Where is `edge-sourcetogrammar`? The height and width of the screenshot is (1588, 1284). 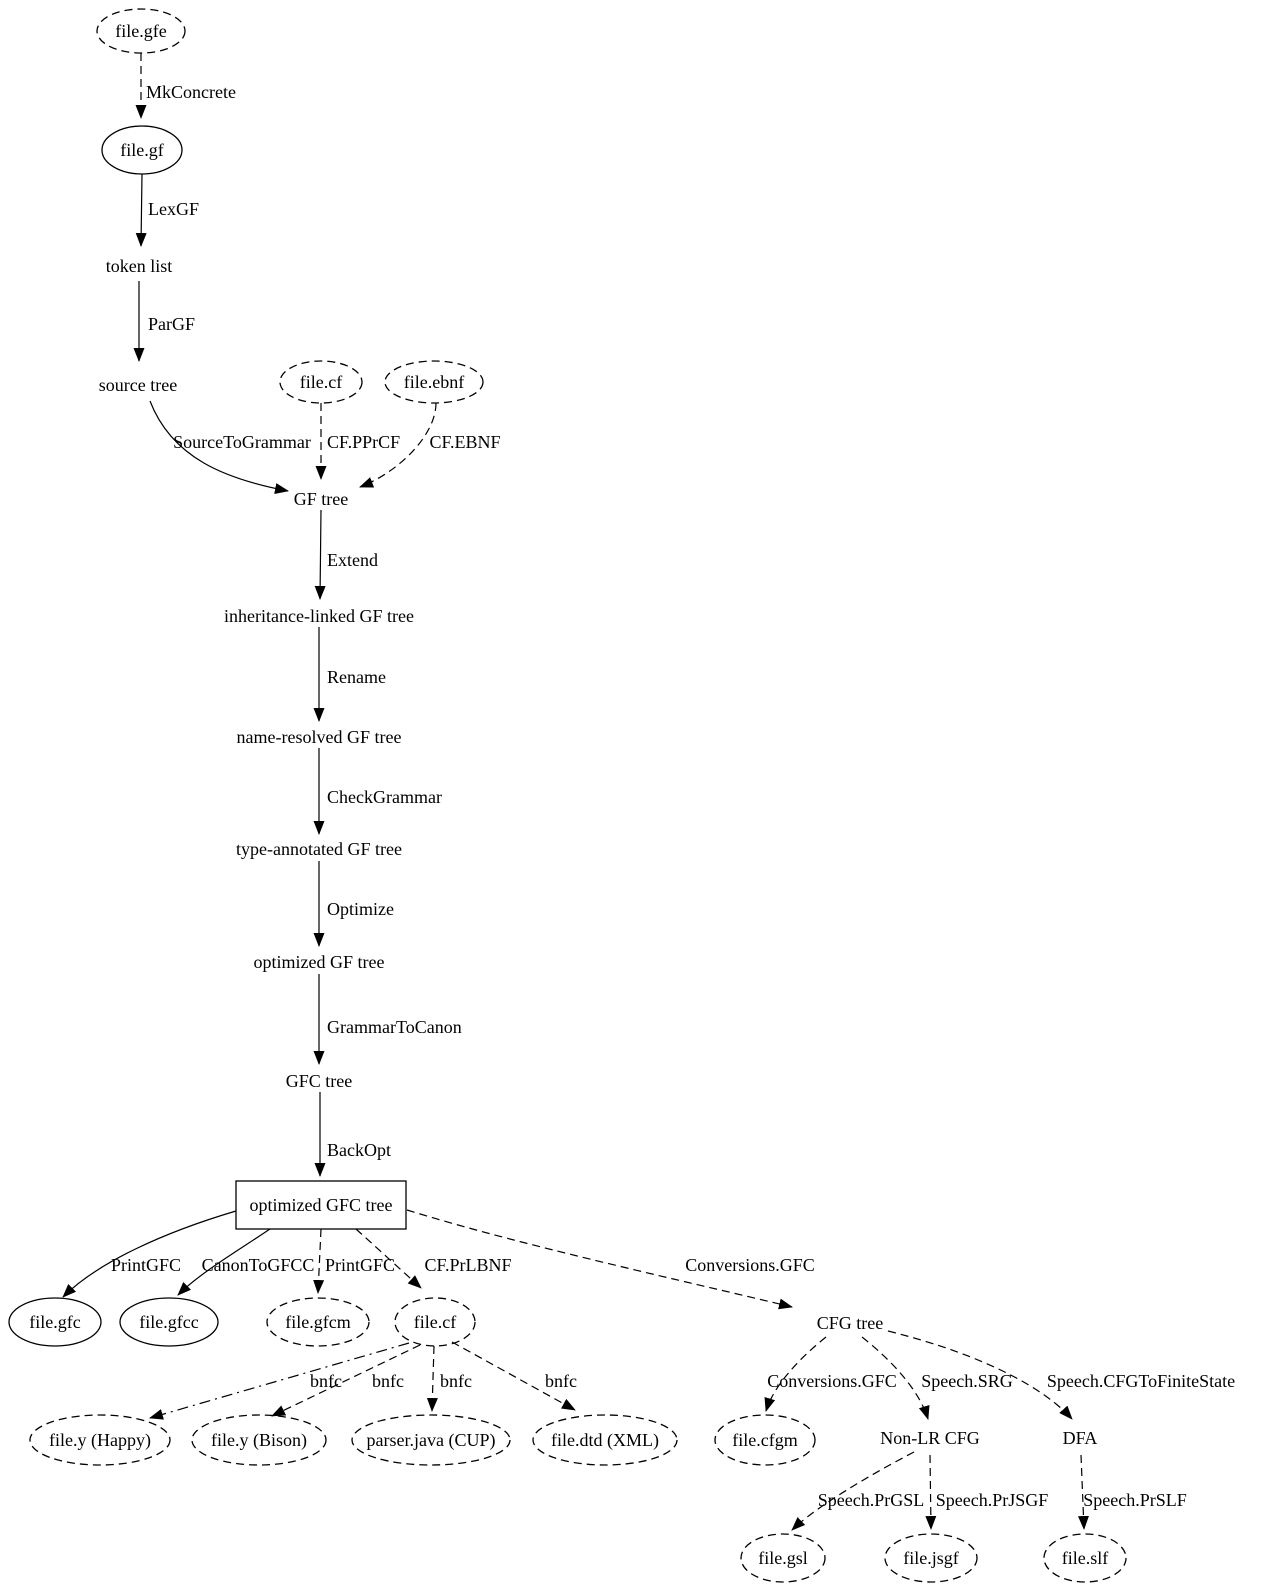
edge-sourcetogrammar is located at coordinates (219, 447).